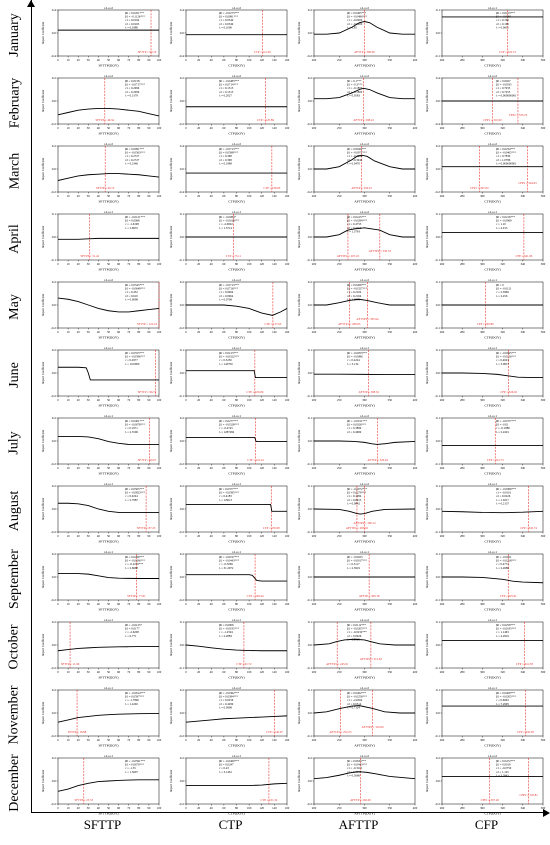  I want to click on stat-text: β1 = -0.0069, so click(504, 221).